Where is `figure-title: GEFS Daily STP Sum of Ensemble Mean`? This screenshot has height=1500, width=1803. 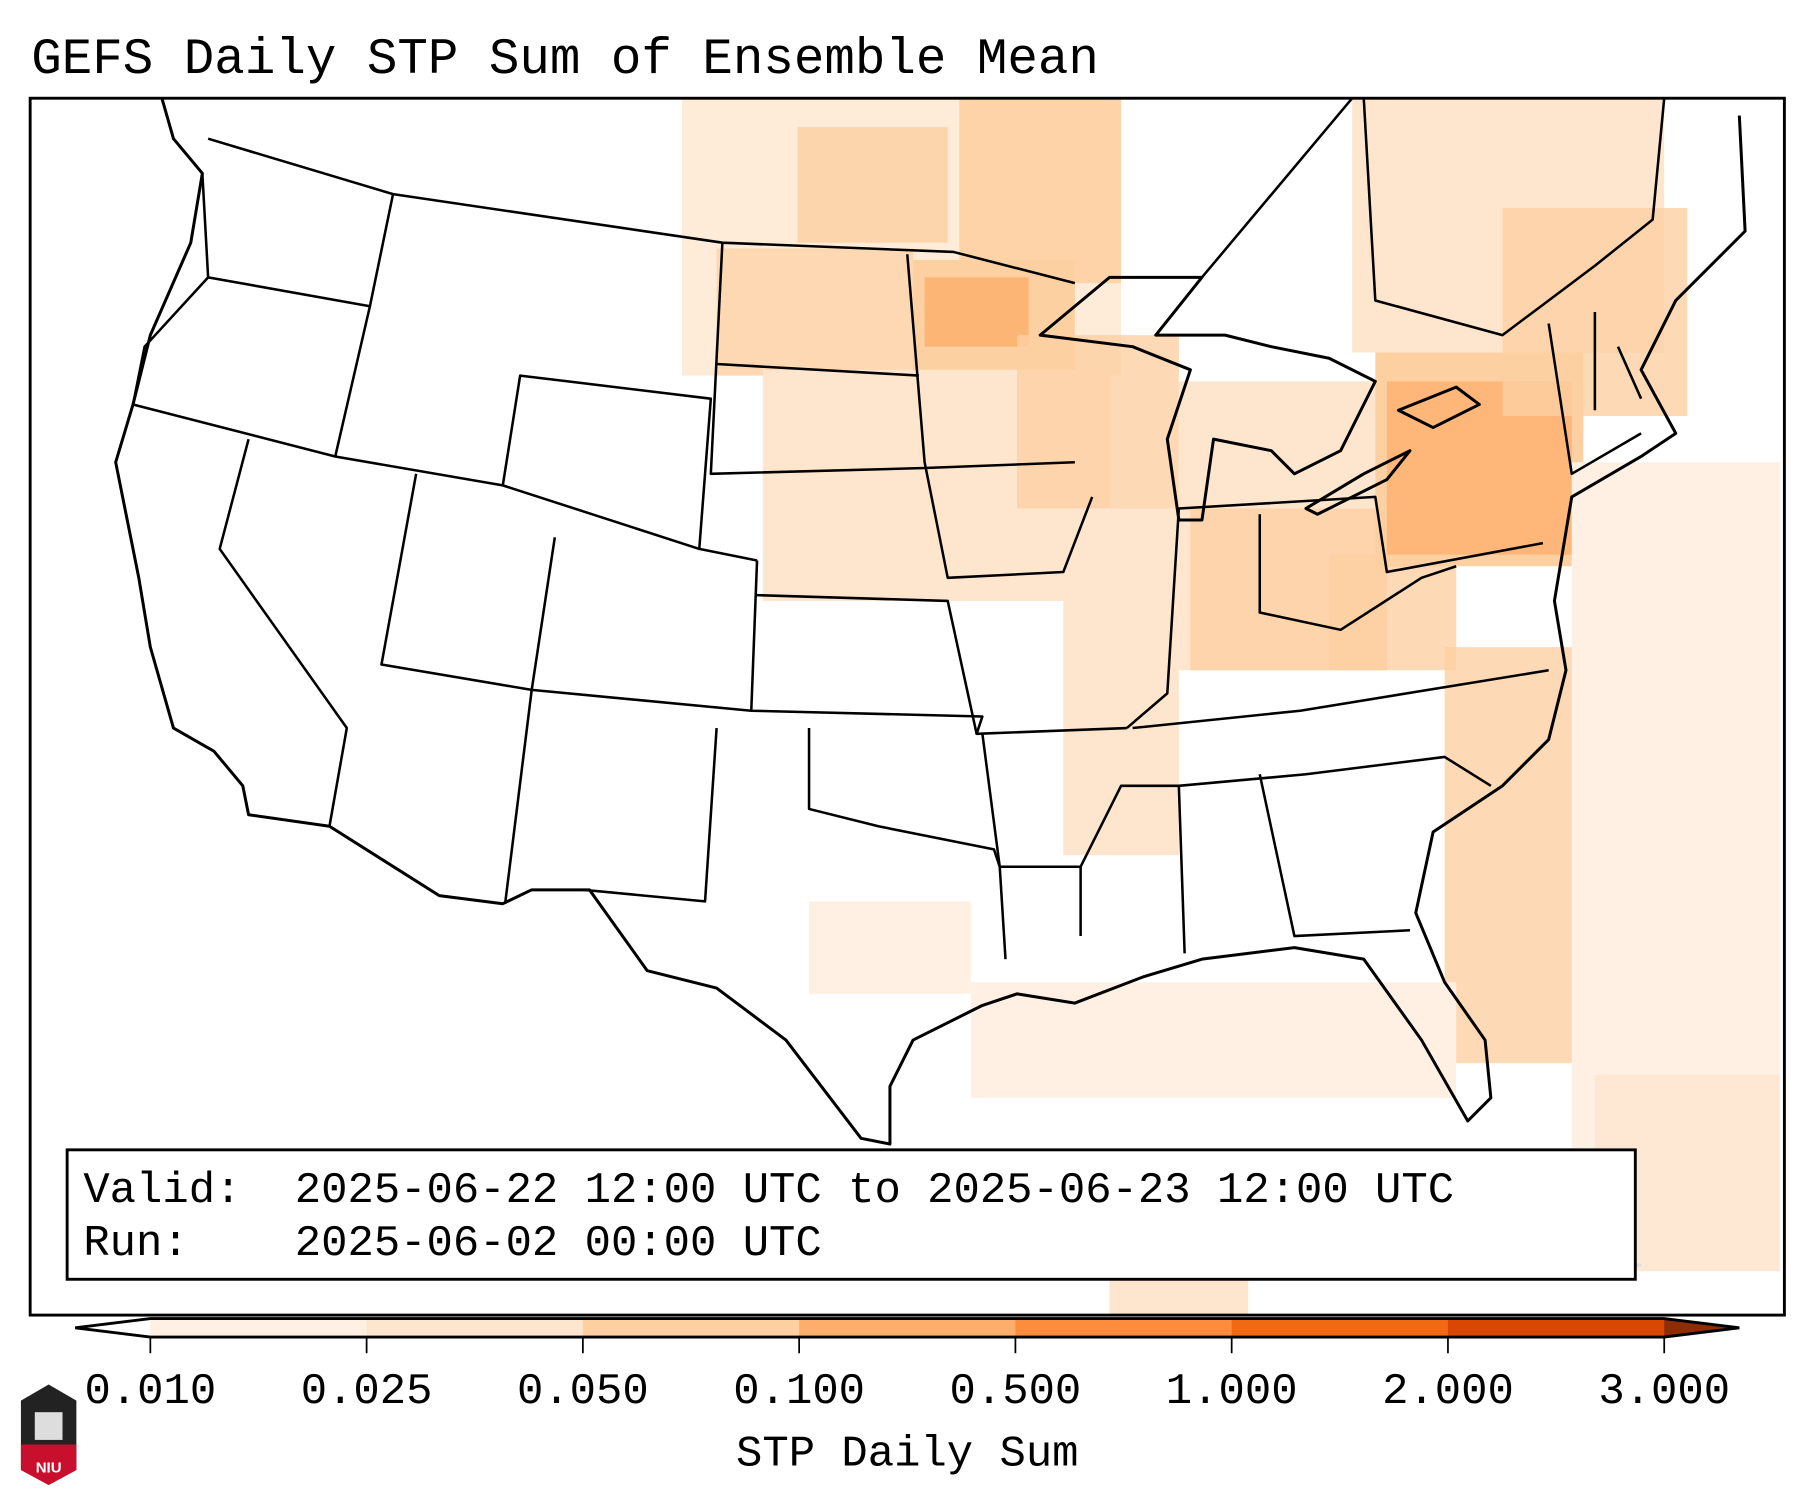
figure-title: GEFS Daily STP Sum of Ensemble Mean is located at coordinates (565, 60).